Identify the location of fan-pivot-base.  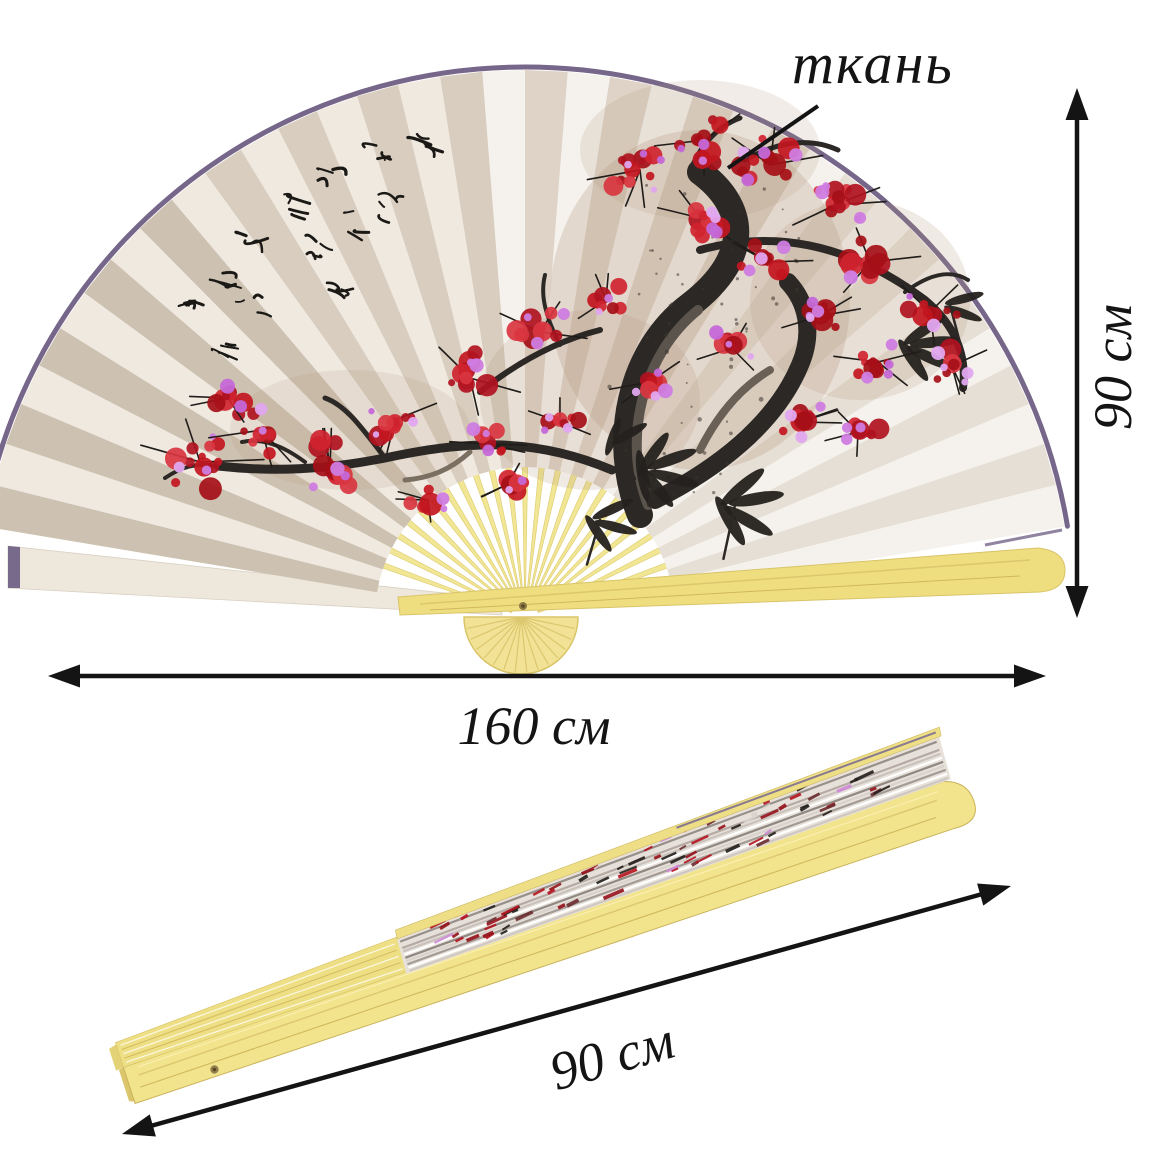
(521, 645).